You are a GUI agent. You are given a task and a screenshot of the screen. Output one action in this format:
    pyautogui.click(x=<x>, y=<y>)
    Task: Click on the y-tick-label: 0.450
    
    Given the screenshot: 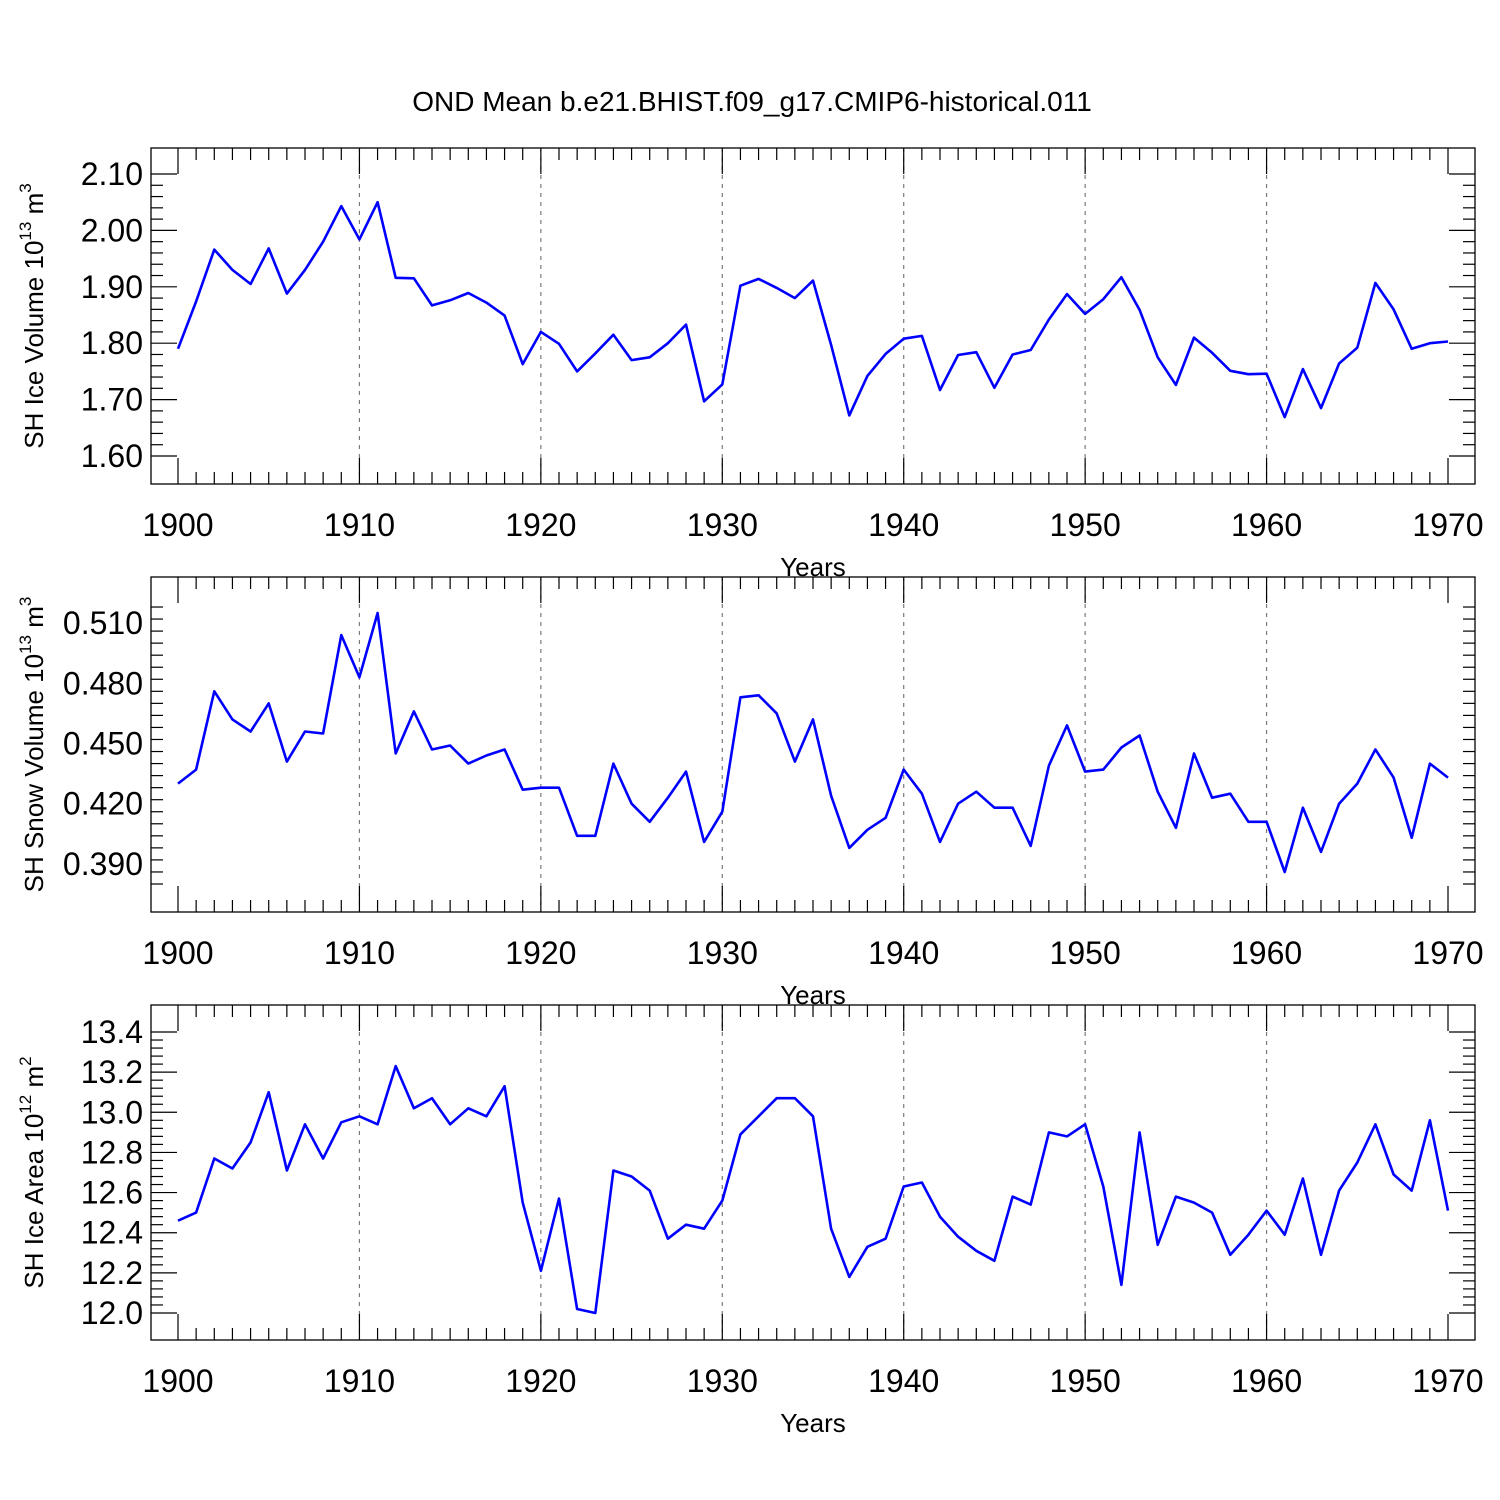 What is the action you would take?
    pyautogui.click(x=103, y=744)
    